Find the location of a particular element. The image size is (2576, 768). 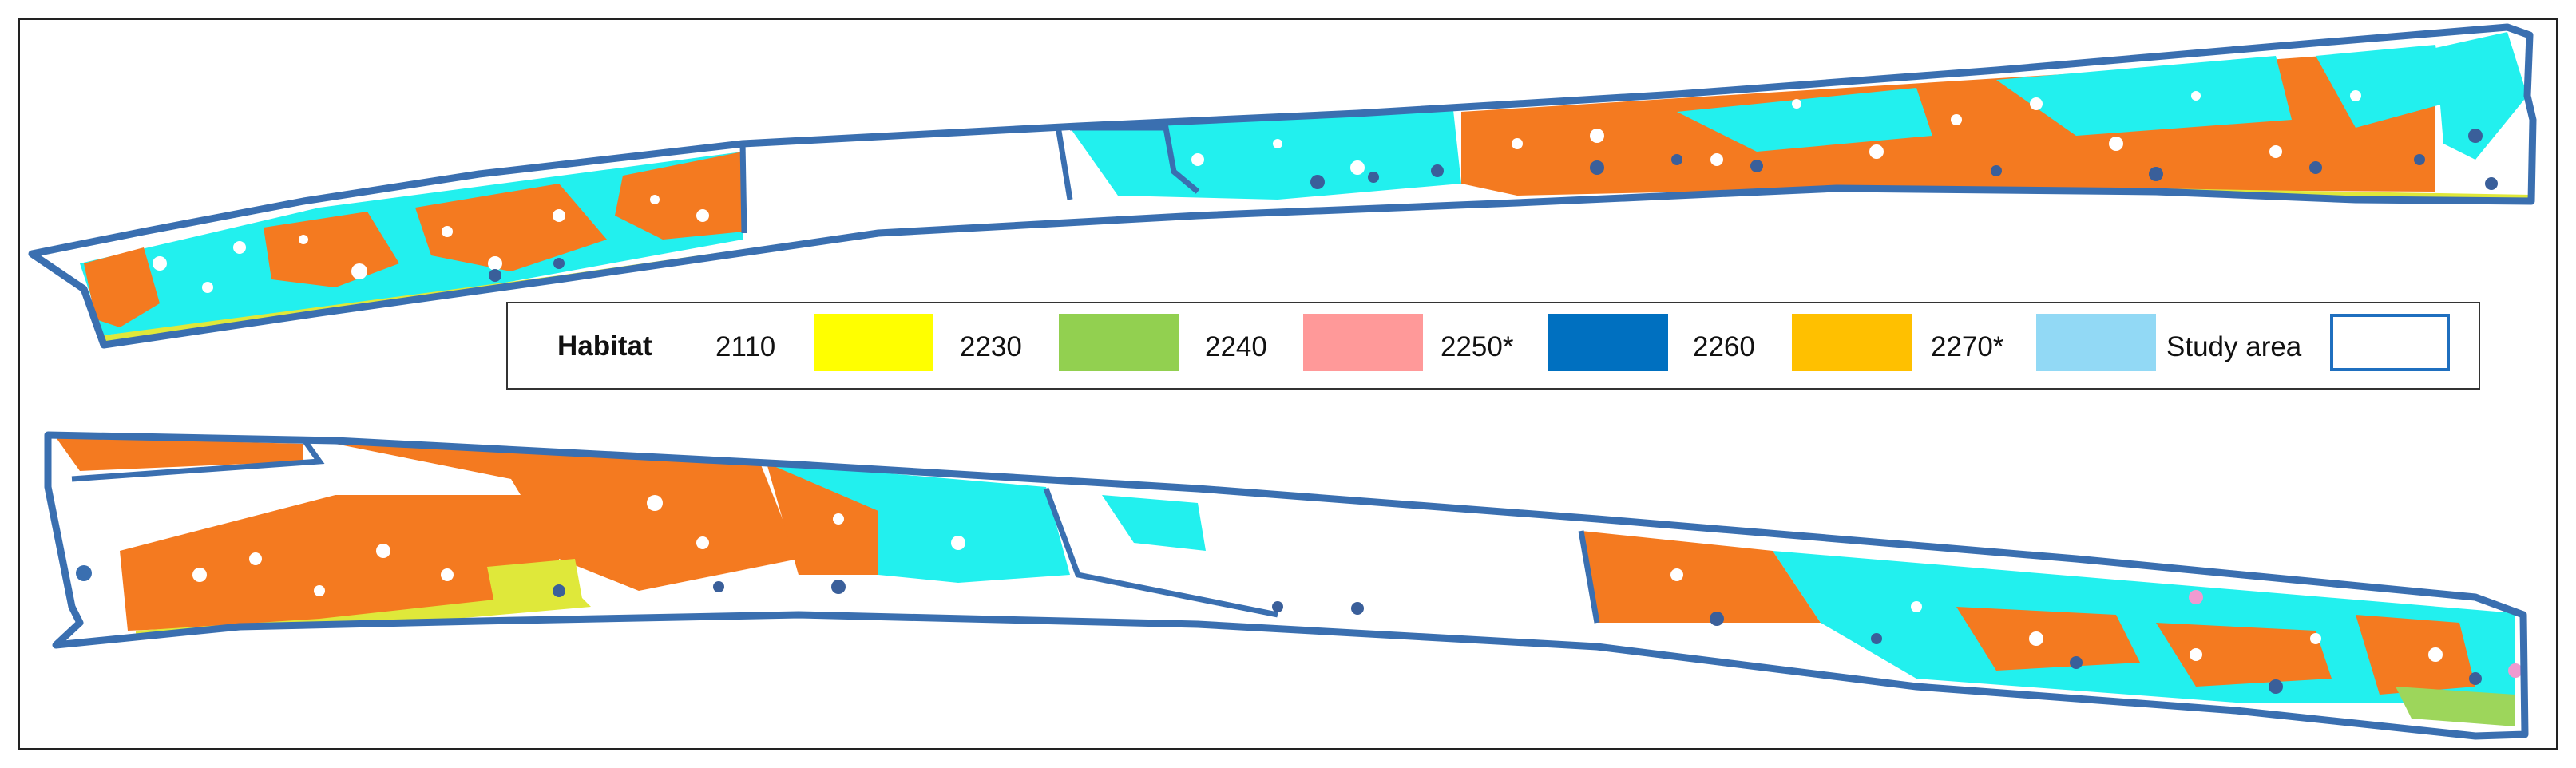

legend-label-2260: 2260 is located at coordinates (1724, 346).